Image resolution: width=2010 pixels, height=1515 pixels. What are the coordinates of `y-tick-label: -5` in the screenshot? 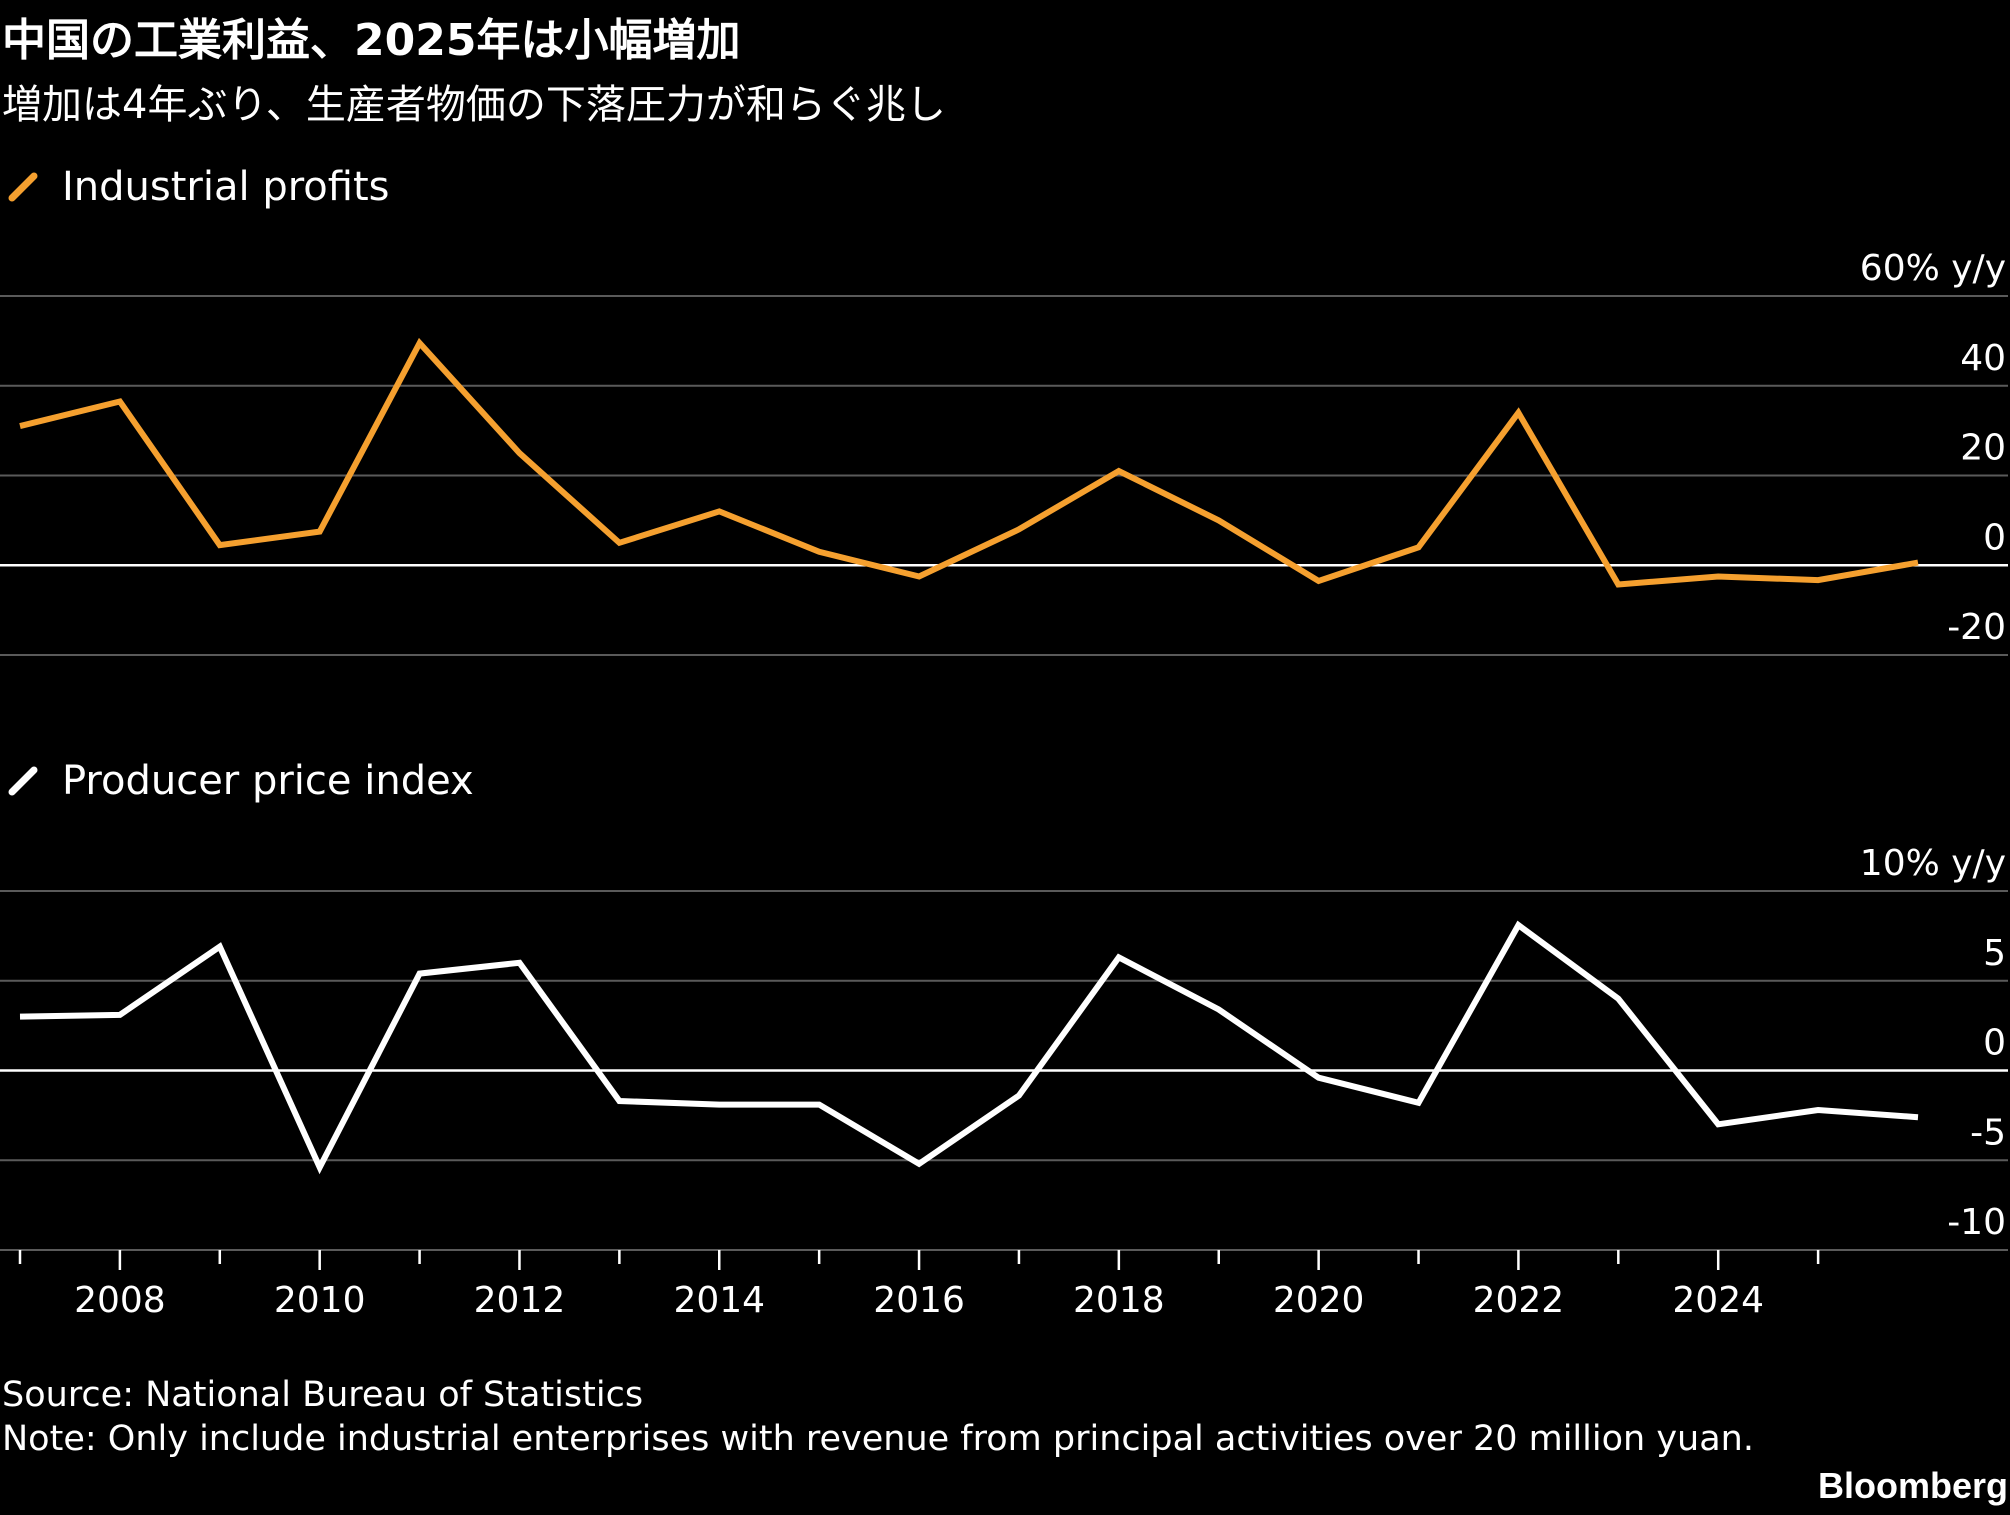 It's located at (1988, 1132).